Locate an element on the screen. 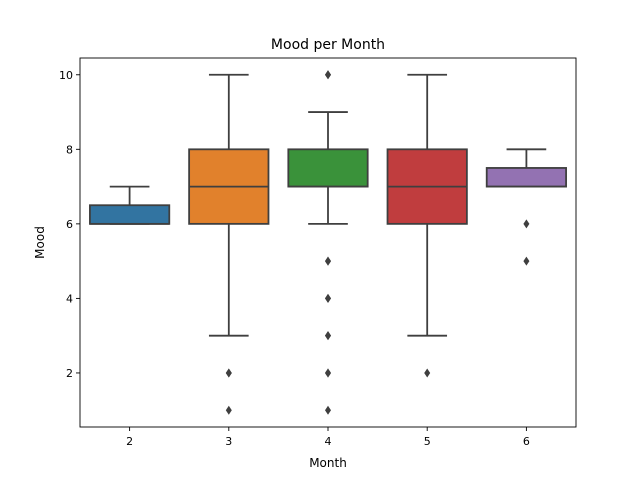 The height and width of the screenshot is (480, 640). x-axis-label: Month is located at coordinates (328, 463).